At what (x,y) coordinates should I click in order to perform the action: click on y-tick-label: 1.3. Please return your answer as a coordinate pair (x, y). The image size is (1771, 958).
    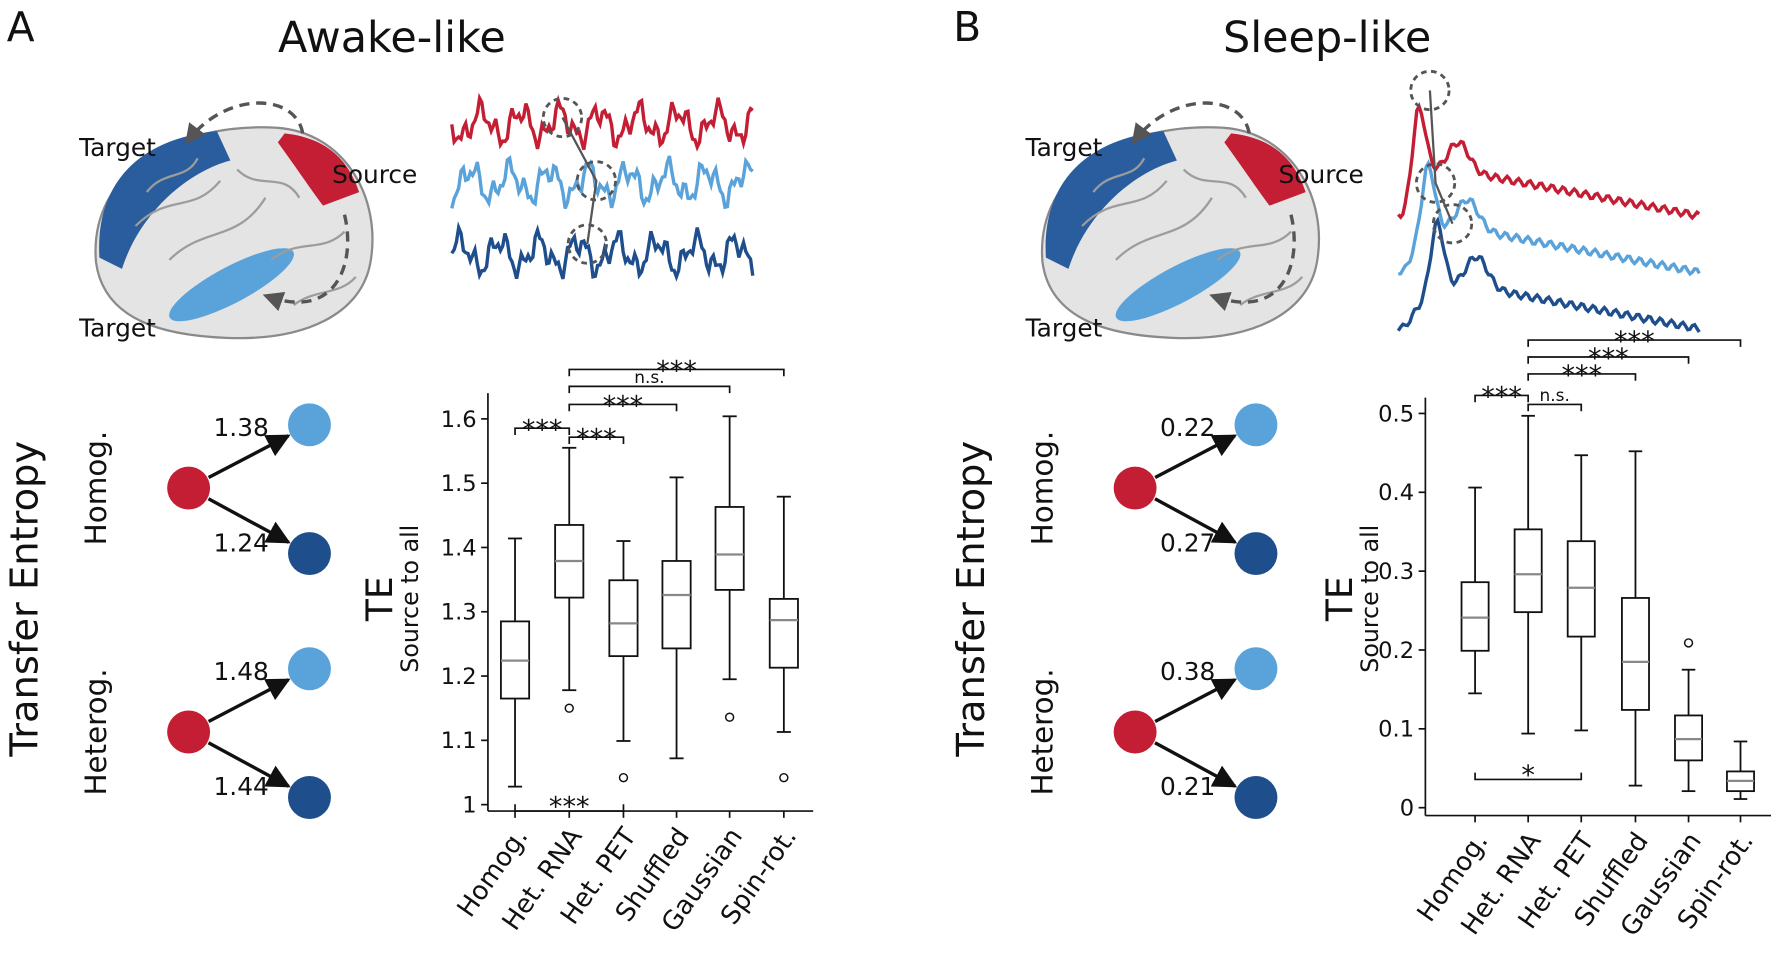
    Looking at the image, I should click on (459, 613).